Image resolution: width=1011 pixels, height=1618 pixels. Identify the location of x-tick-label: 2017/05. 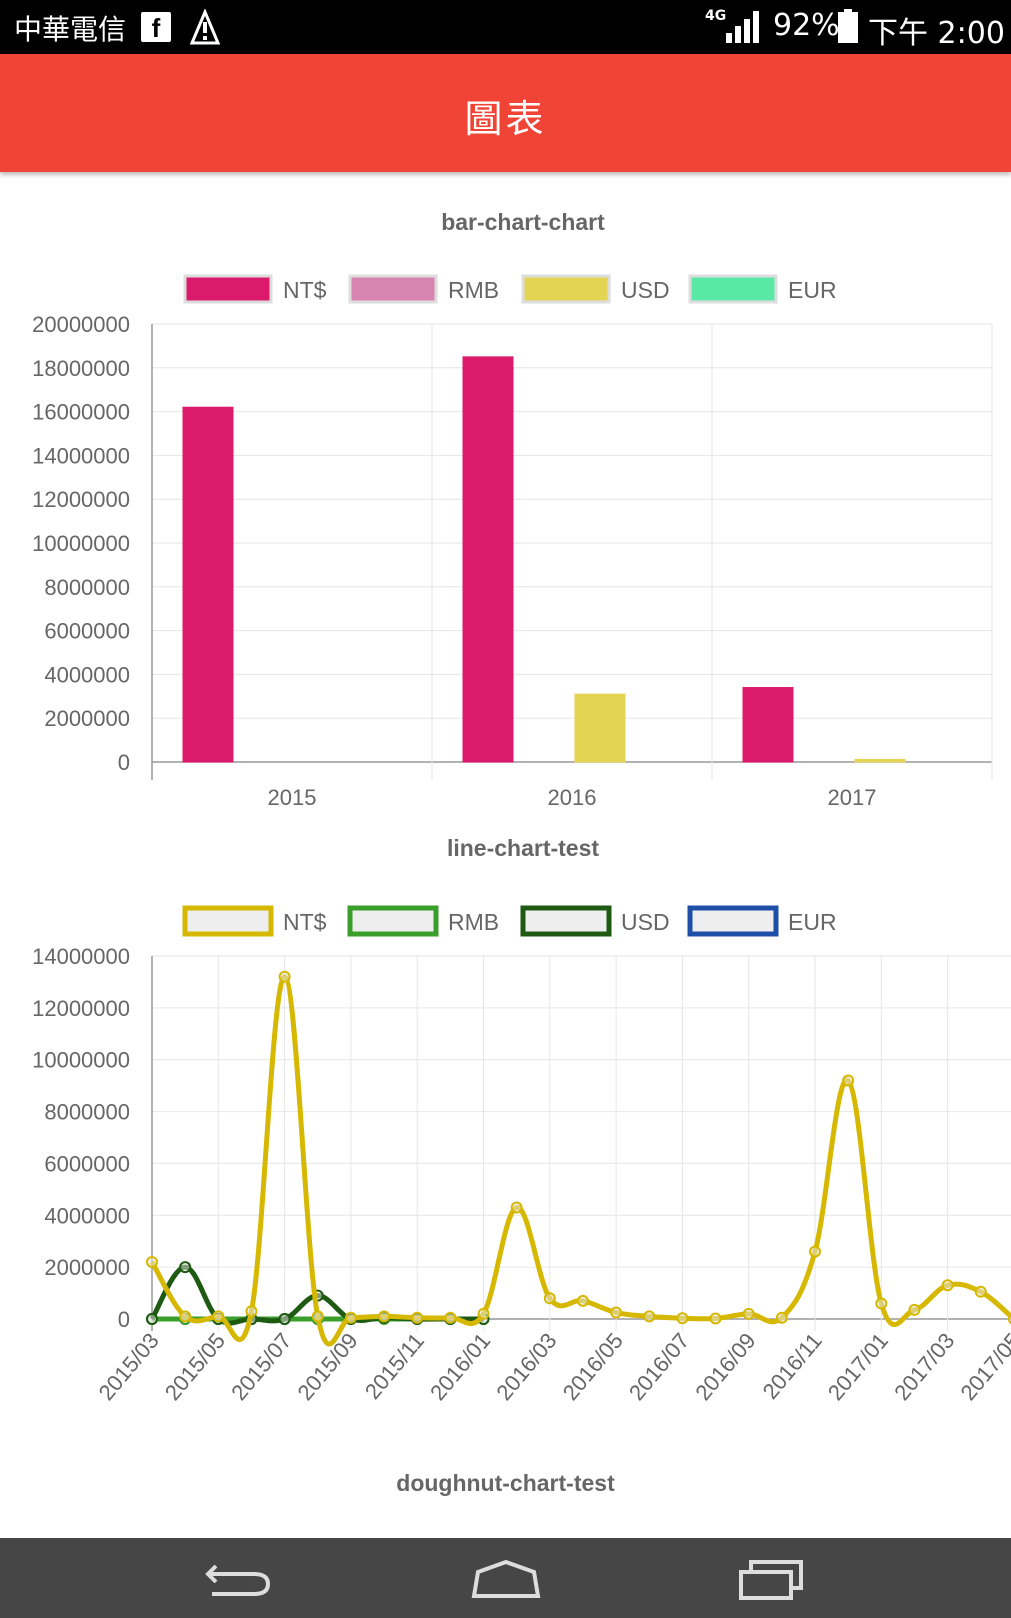
(983, 1366).